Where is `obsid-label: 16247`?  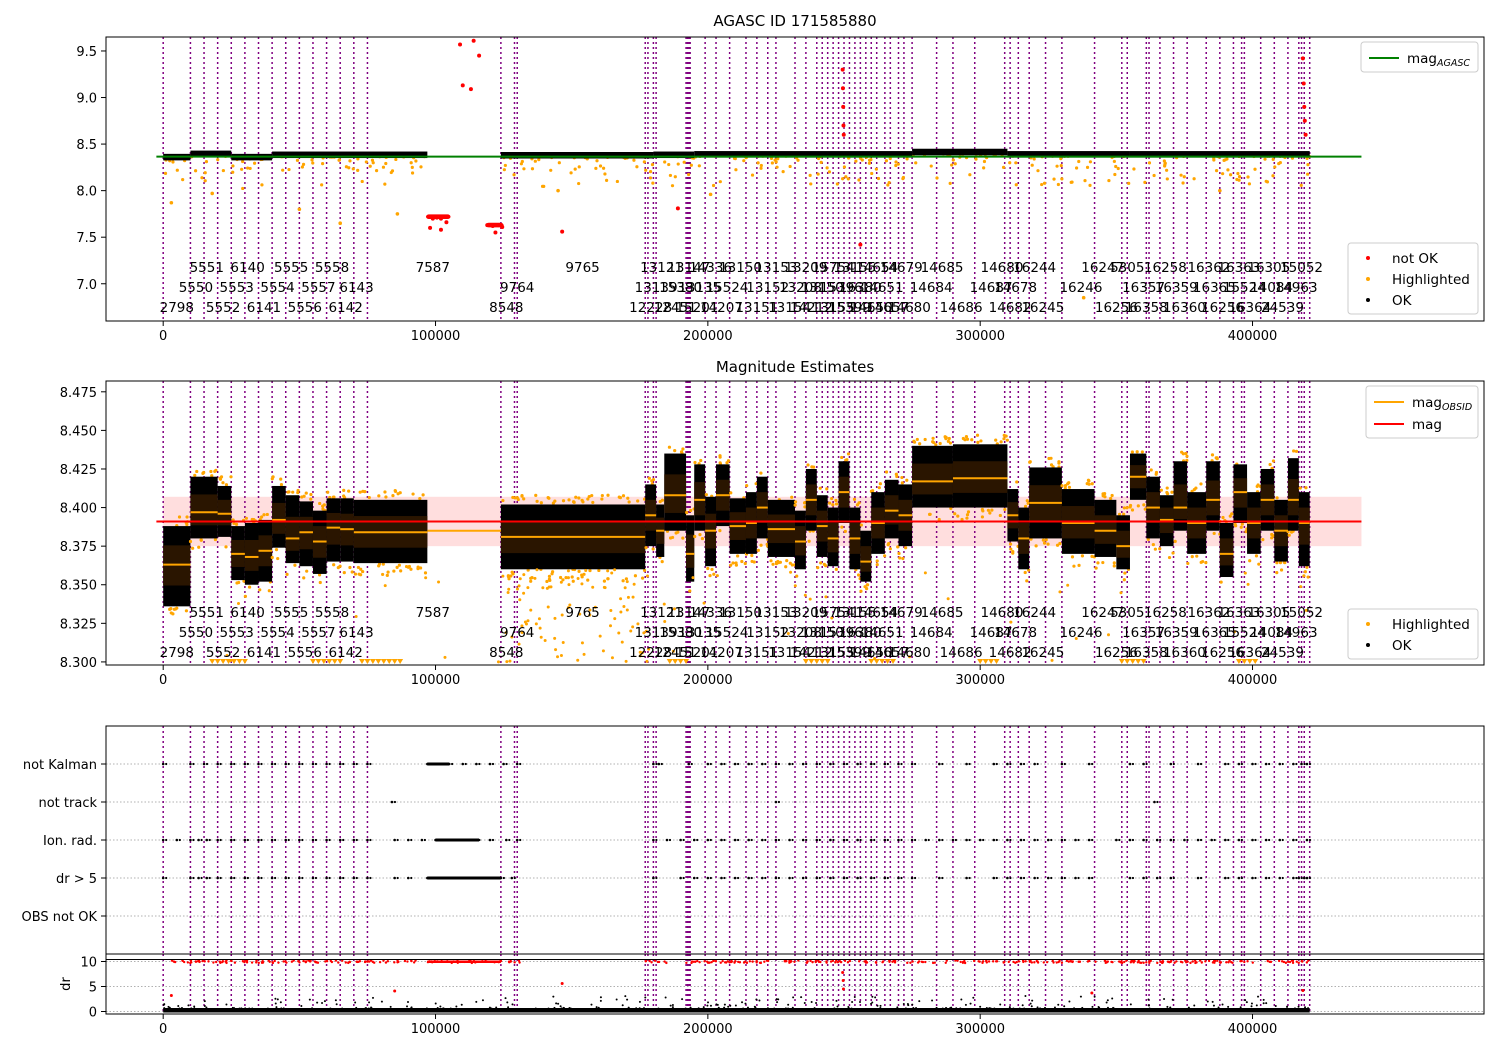
obsid-label: 16247 is located at coordinates (1102, 613).